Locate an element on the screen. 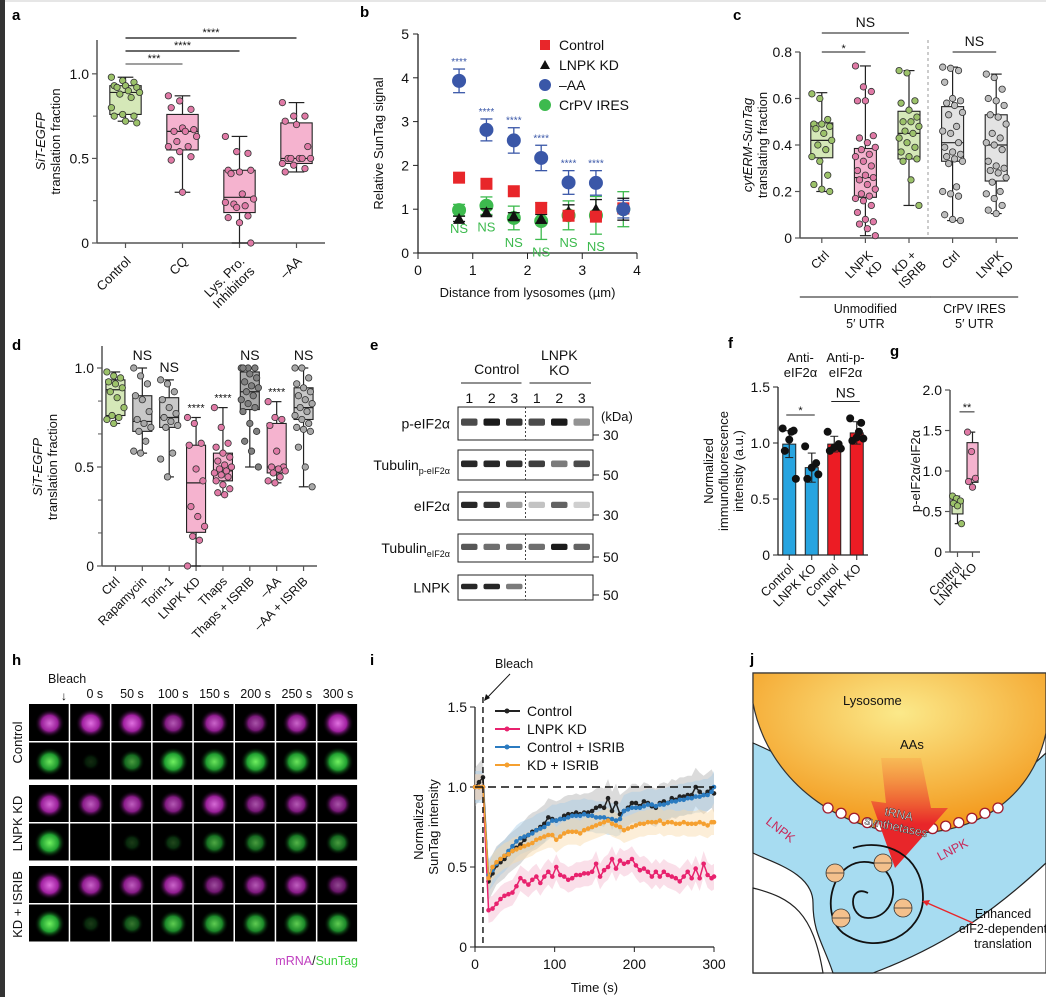  time-label: 50 s is located at coordinates (132, 694).